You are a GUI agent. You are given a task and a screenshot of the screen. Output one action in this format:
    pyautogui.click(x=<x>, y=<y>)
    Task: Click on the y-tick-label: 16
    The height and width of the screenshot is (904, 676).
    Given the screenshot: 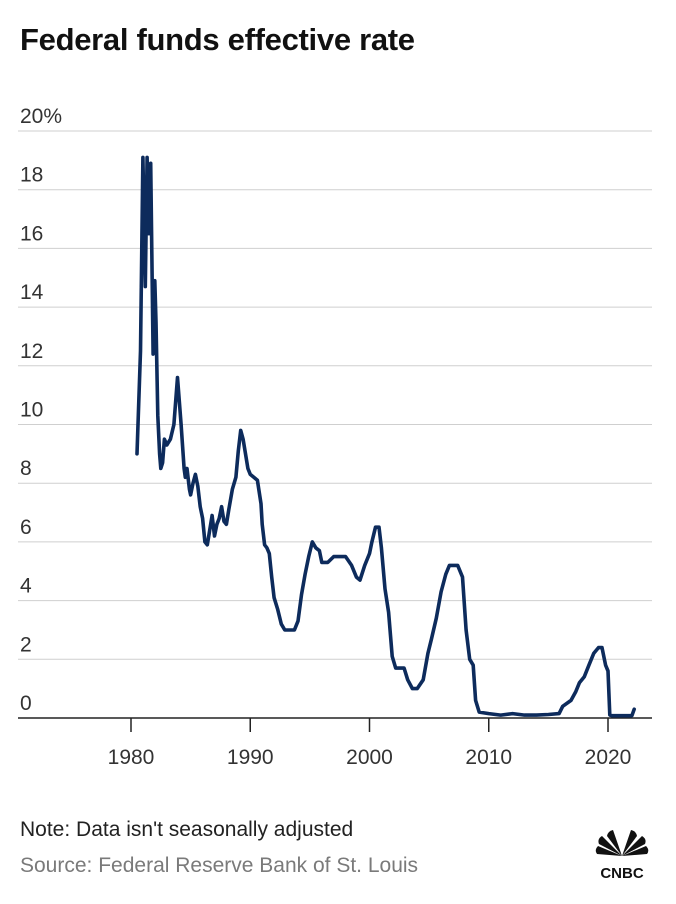 What is the action you would take?
    pyautogui.click(x=31, y=233)
    